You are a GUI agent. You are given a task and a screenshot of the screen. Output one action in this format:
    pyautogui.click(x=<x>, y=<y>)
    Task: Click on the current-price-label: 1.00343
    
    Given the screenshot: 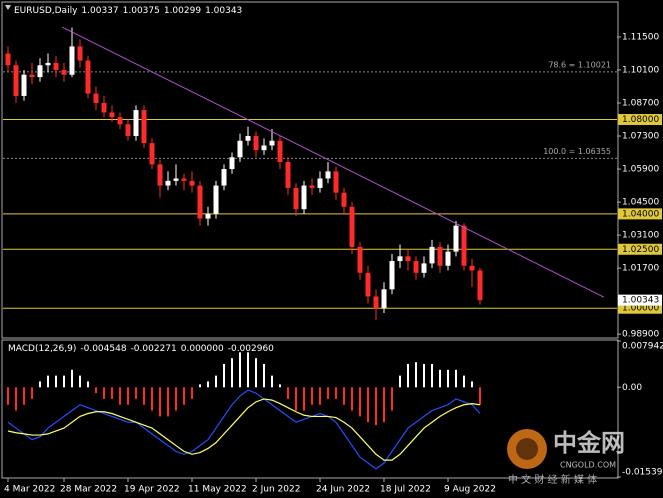 What is the action you would take?
    pyautogui.click(x=640, y=301)
    